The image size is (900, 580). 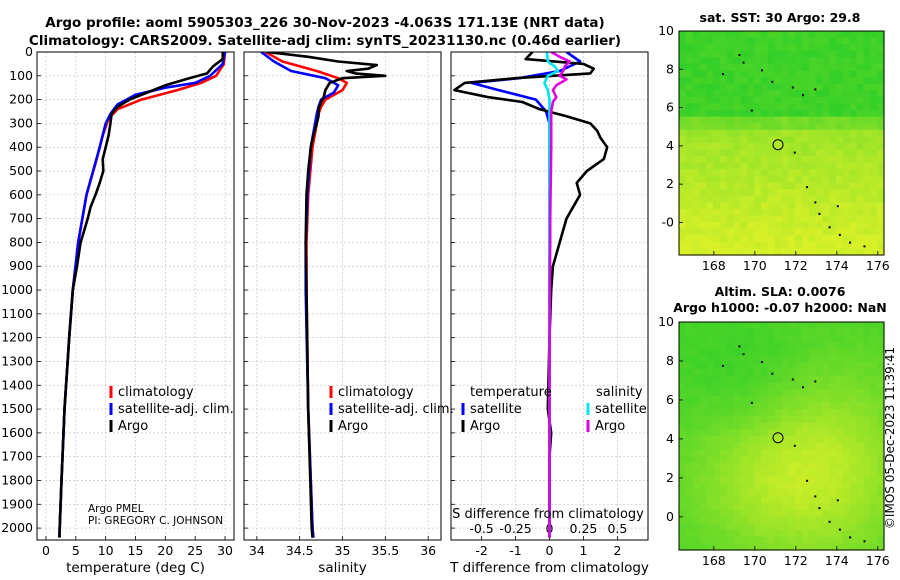 What do you see at coordinates (195, 550) in the screenshot?
I see `x-tick-label: 25` at bounding box center [195, 550].